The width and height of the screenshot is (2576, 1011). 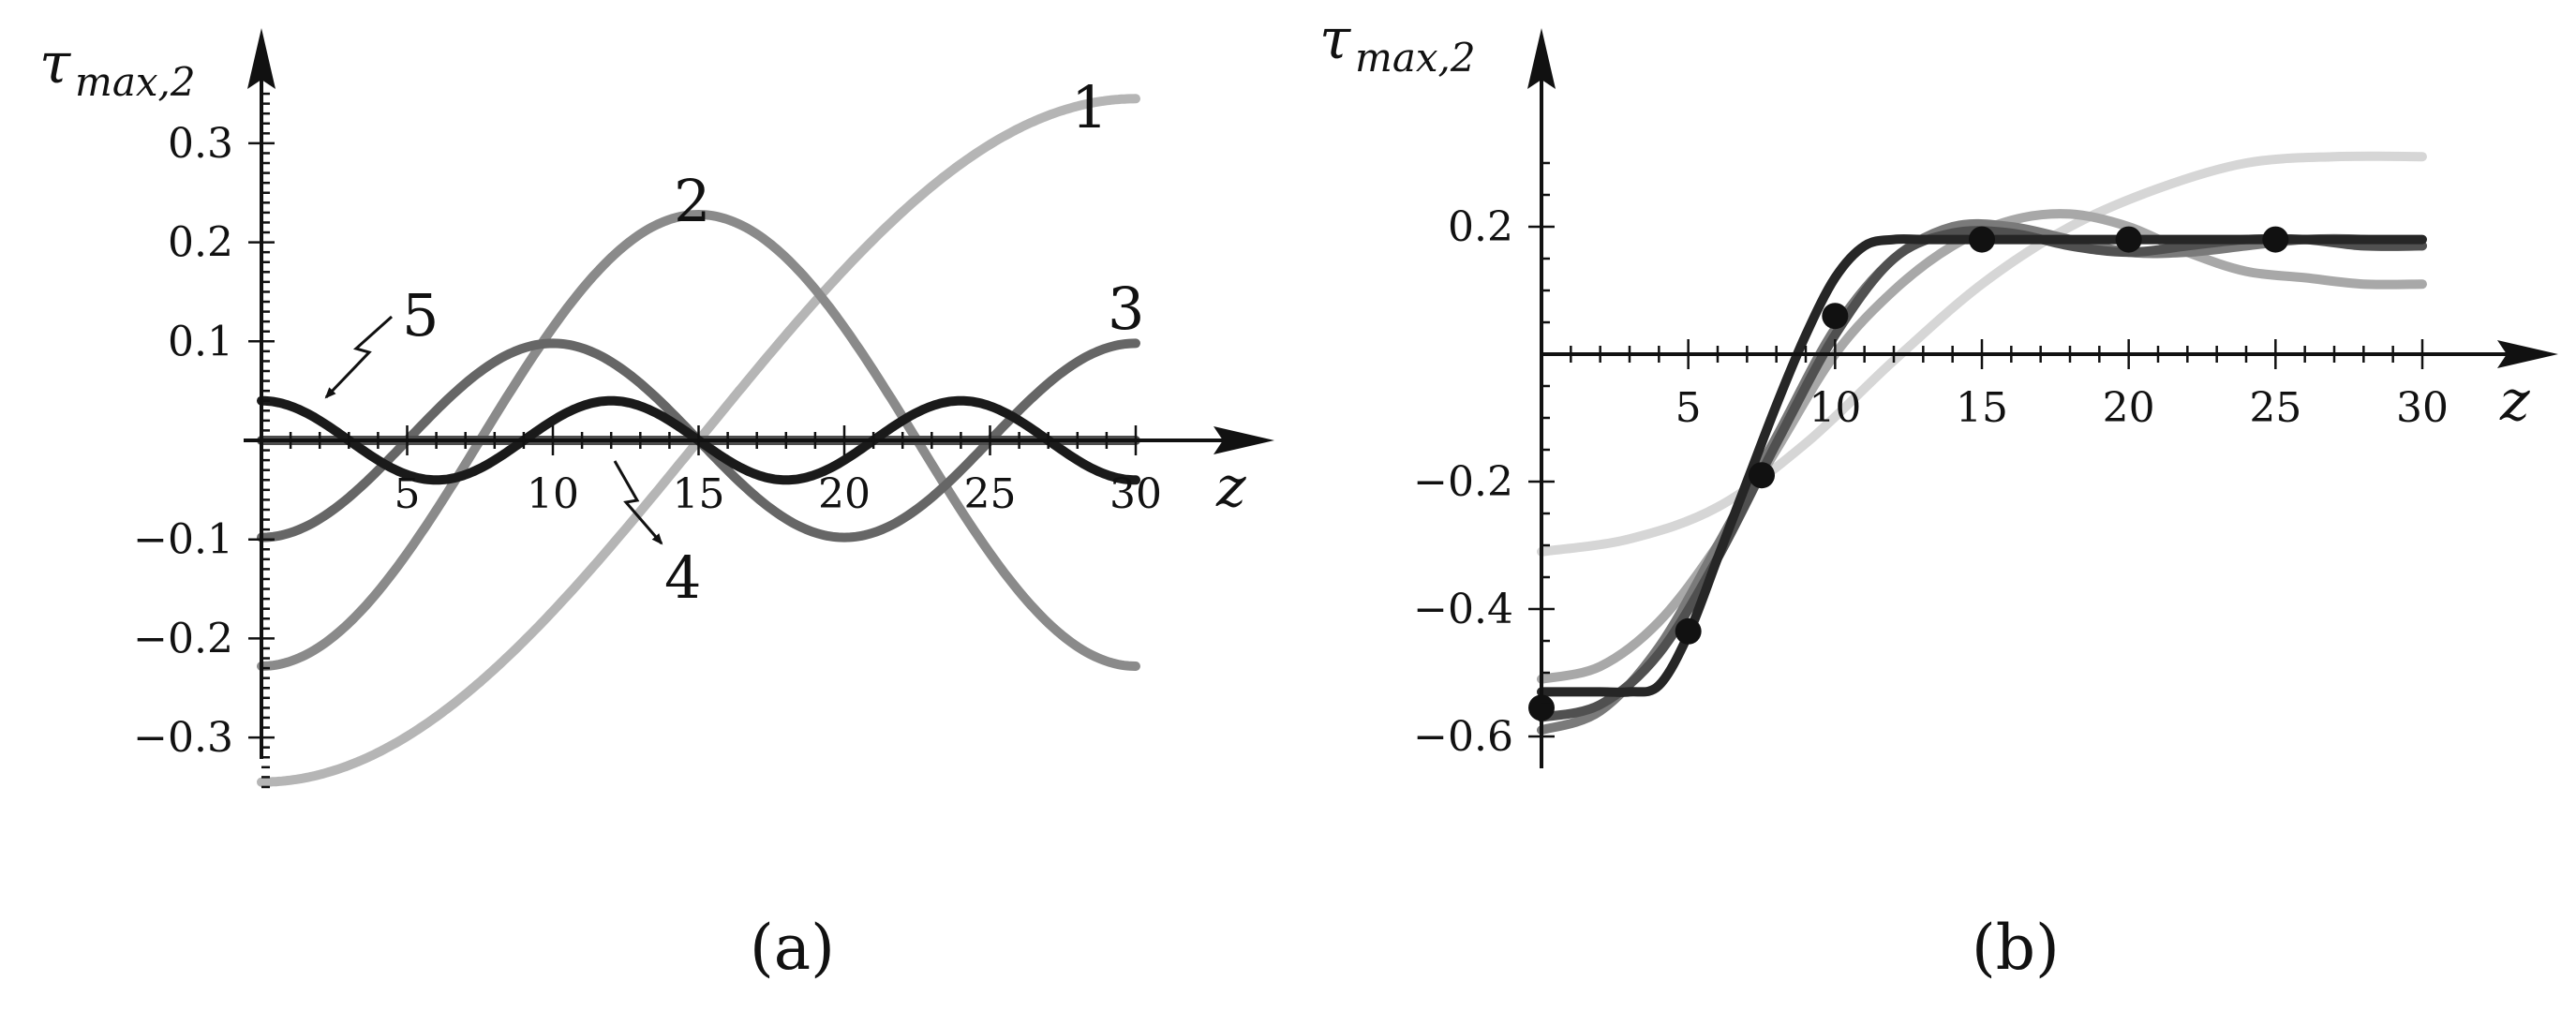 I want to click on chart-a-x-label: z, so click(x=1230, y=487).